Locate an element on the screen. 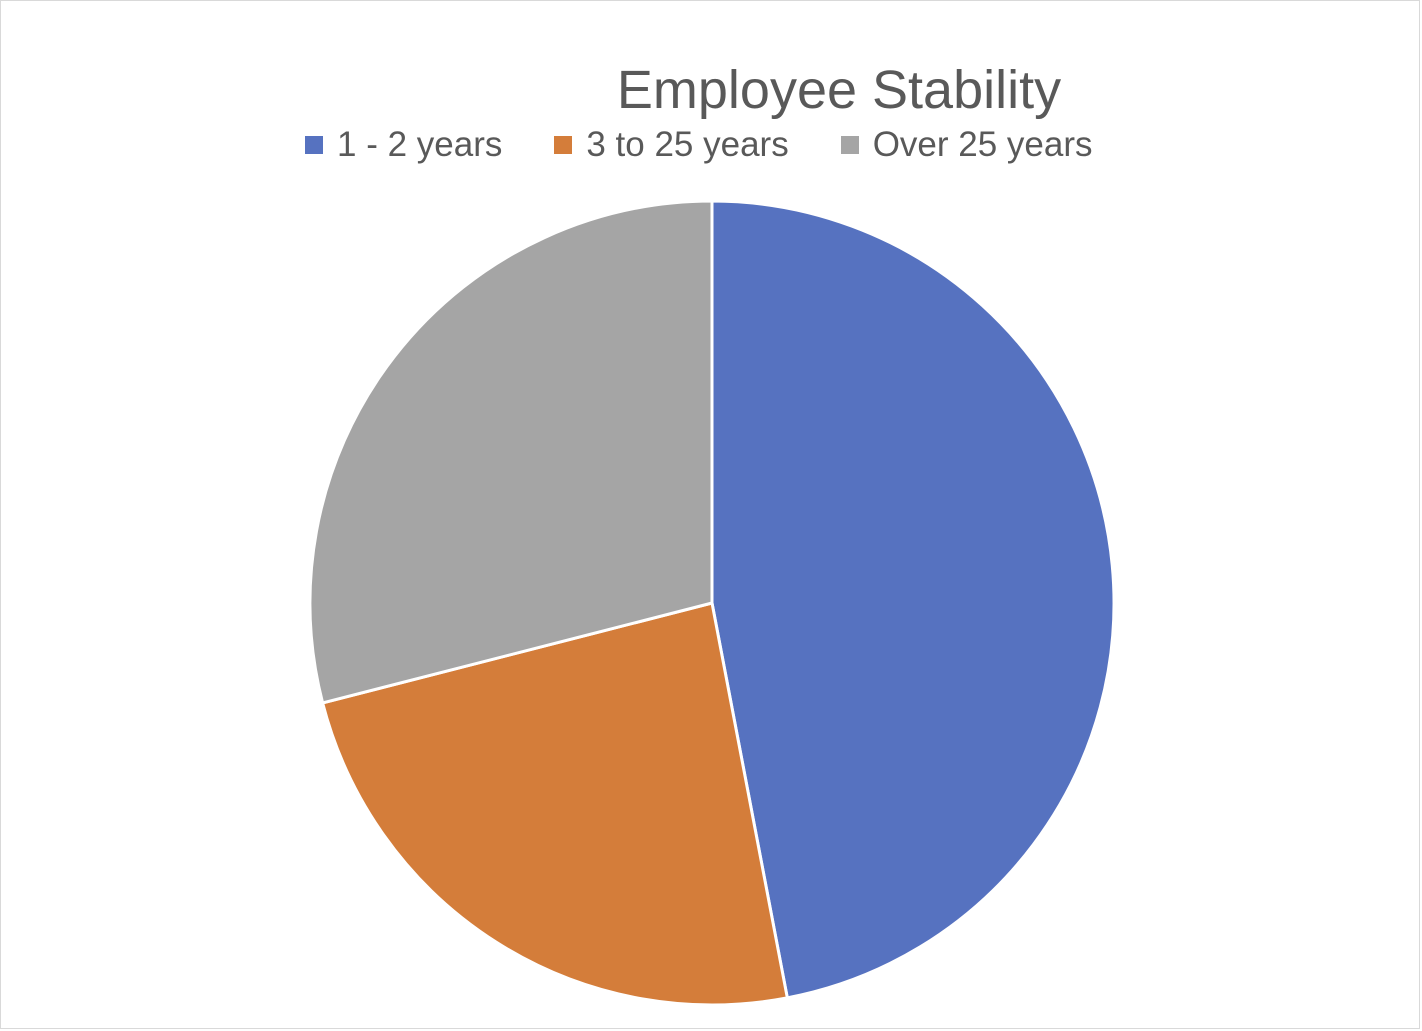 The image size is (1422, 1031). legend-item-1-2-years: 1 - 2 years is located at coordinates (403, 145).